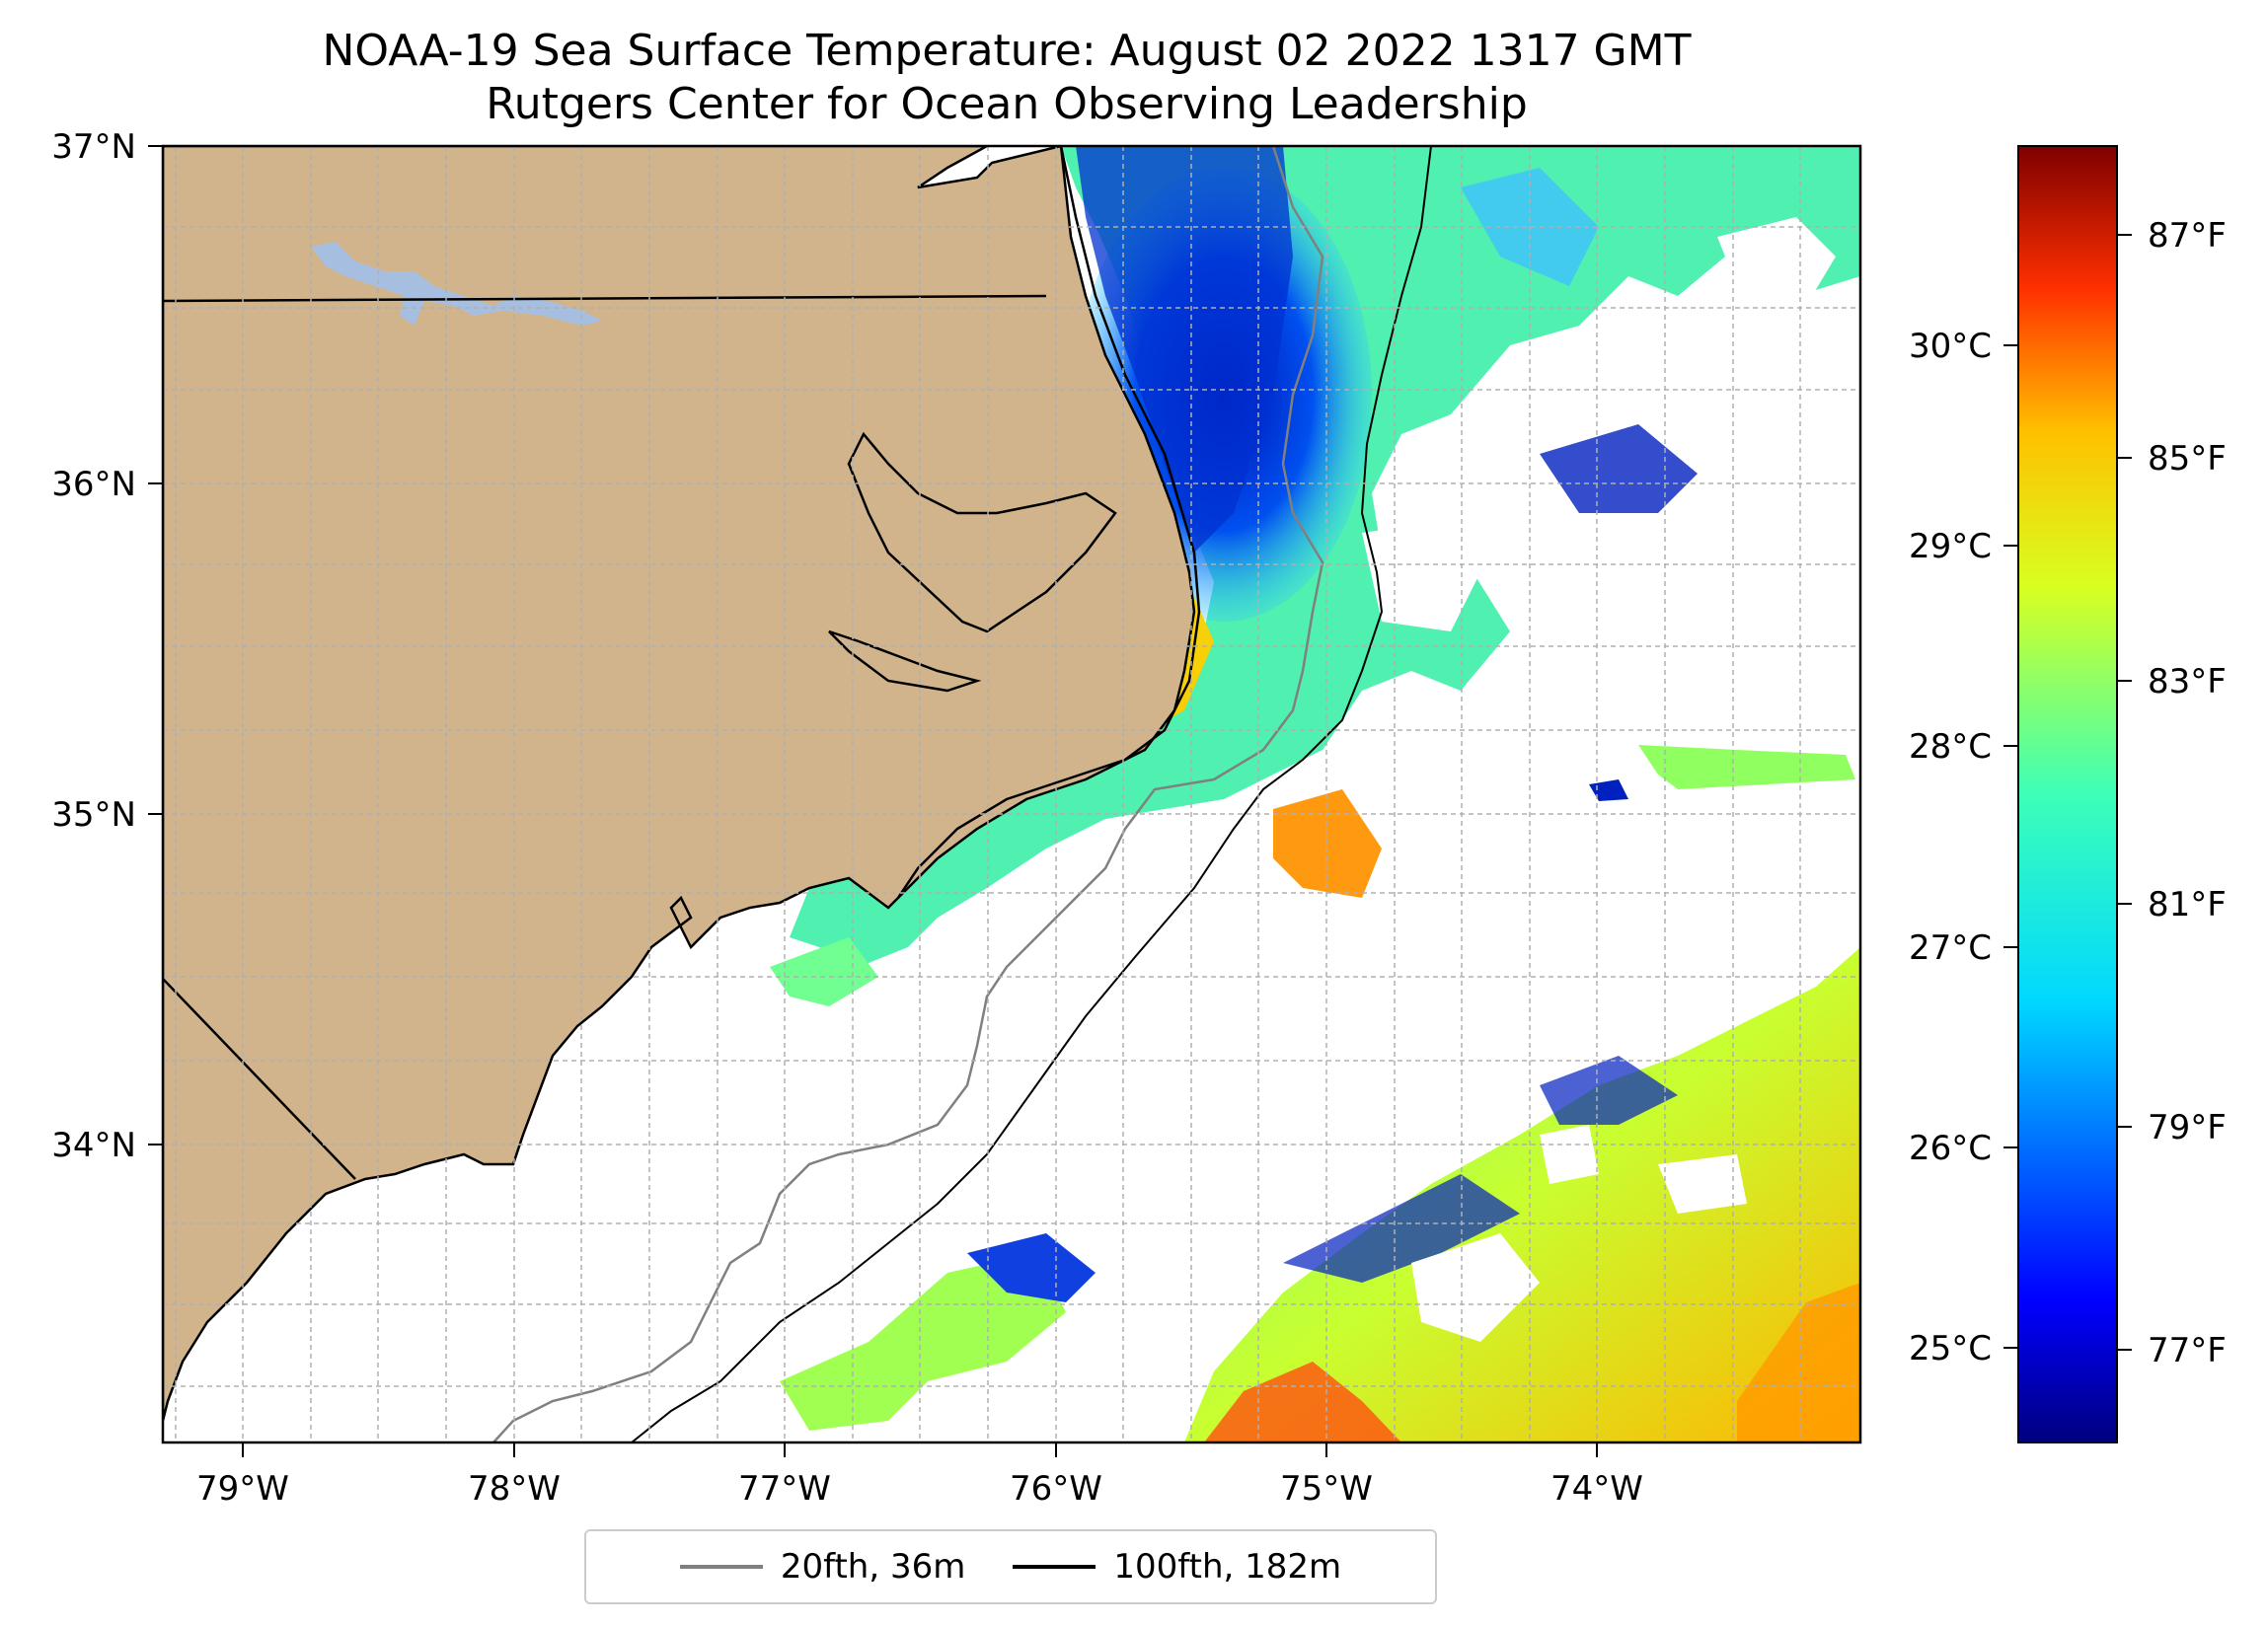 The image size is (2268, 1626). Describe the element at coordinates (1049, 522) in the screenshot. I see `outer-banks` at that location.